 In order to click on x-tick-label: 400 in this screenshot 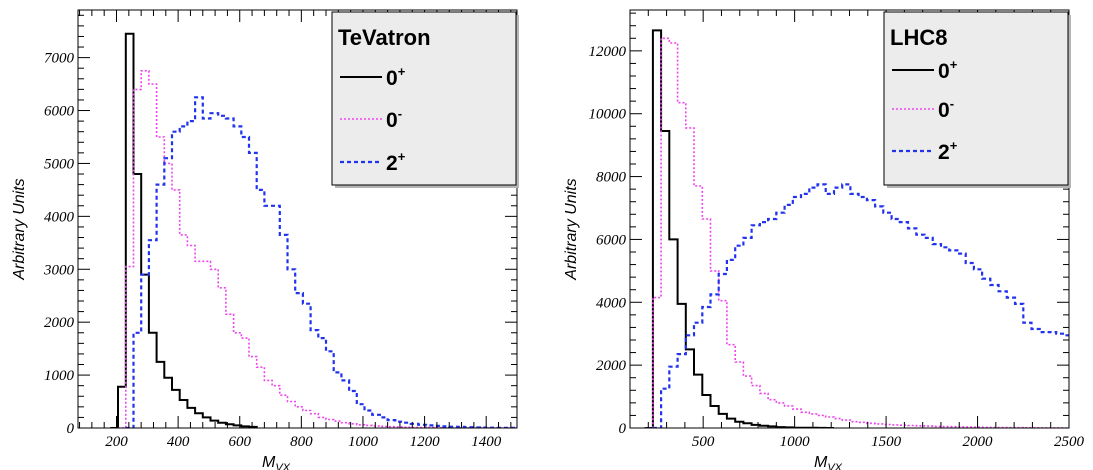, I will do `click(178, 442)`.